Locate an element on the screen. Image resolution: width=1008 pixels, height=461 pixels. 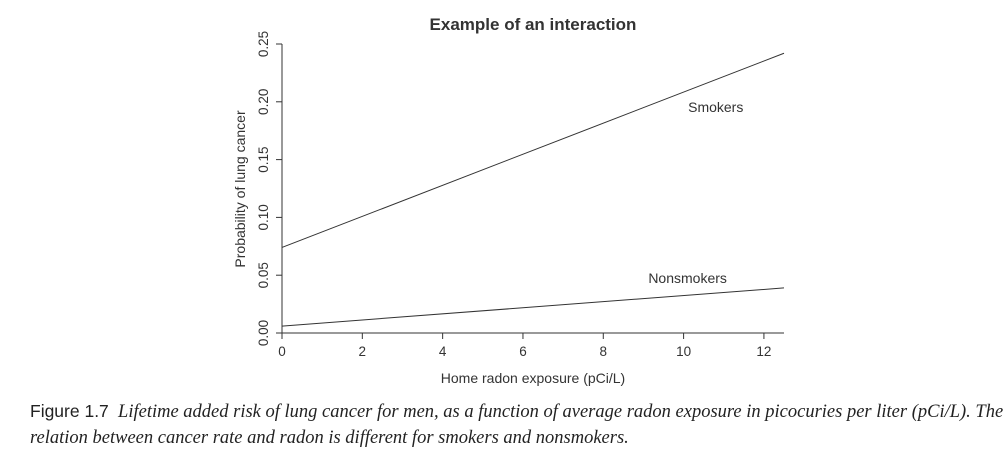
y-tick-label: 0.25 is located at coordinates (263, 44).